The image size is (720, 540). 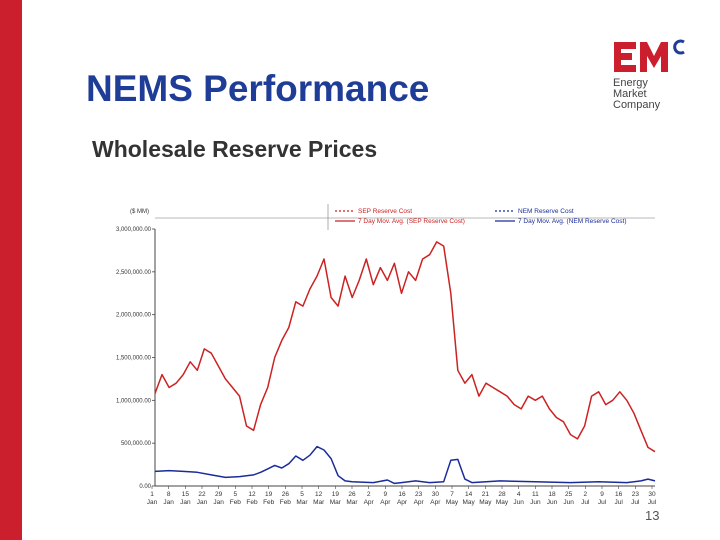 What do you see at coordinates (535, 494) in the screenshot?
I see `x-tick-day-label: 11` at bounding box center [535, 494].